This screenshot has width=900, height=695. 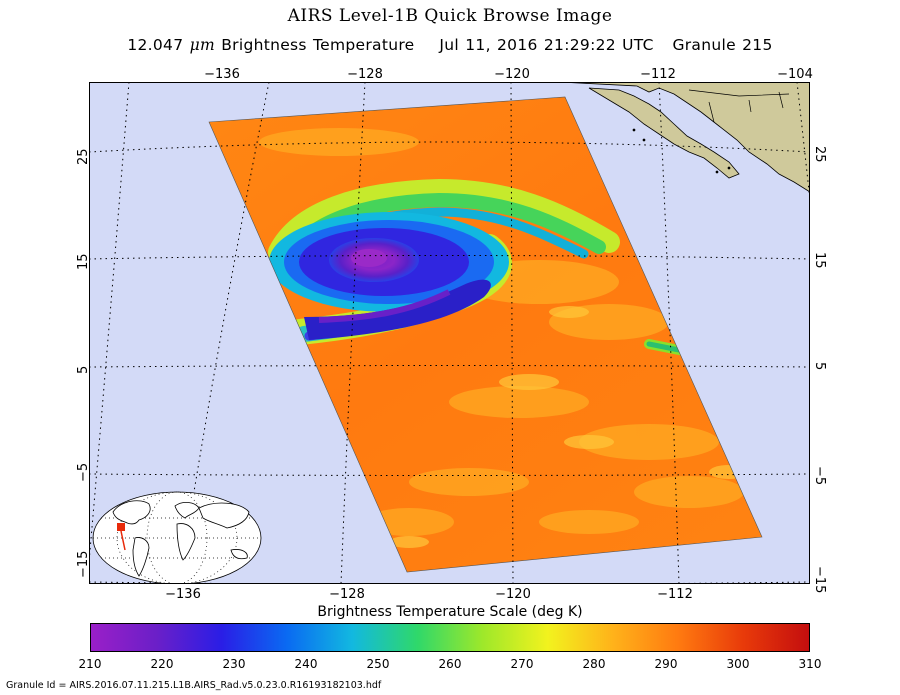 What do you see at coordinates (202, 45) in the screenshot?
I see `wavelength-unit: μm` at bounding box center [202, 45].